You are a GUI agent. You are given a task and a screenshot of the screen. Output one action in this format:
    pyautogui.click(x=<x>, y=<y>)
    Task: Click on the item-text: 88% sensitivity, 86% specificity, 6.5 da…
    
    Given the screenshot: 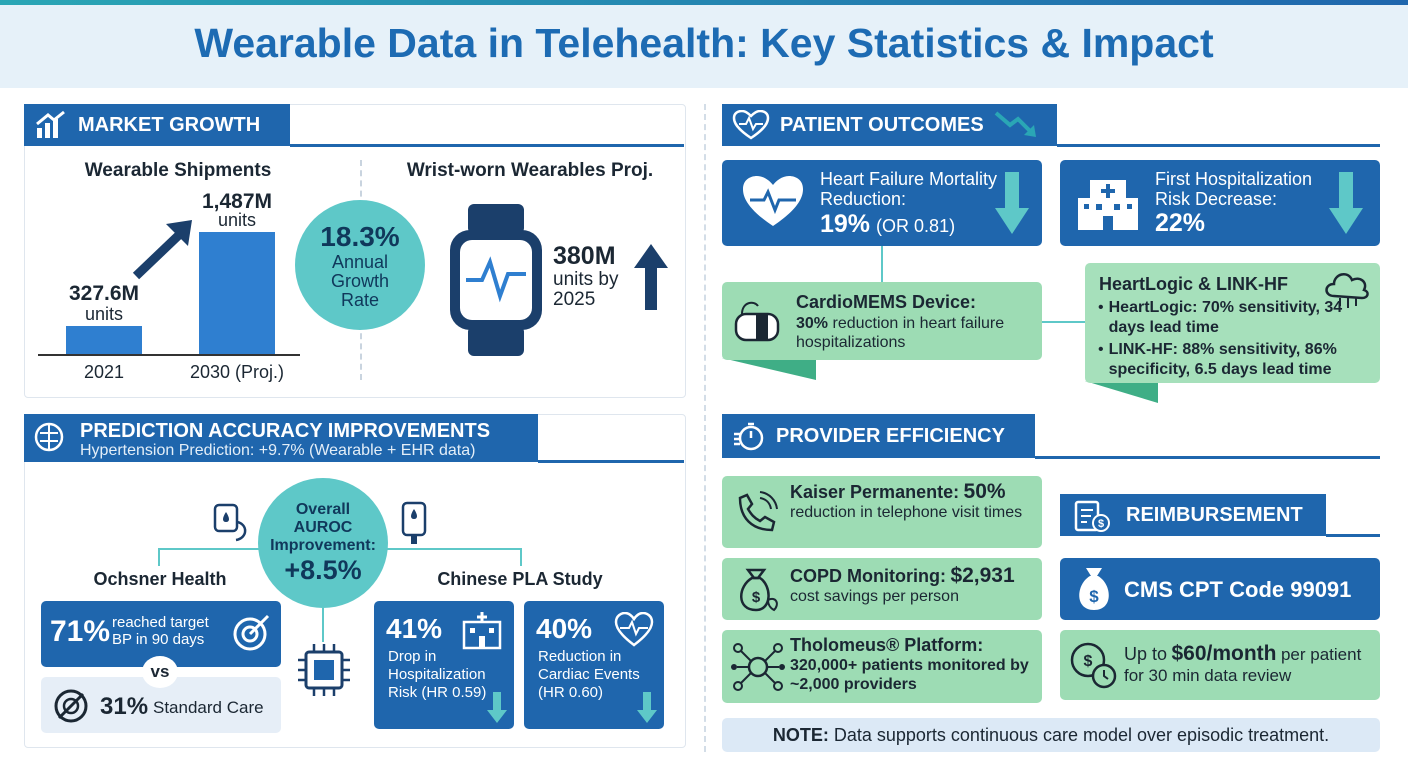 What is the action you would take?
    pyautogui.click(x=1222, y=359)
    